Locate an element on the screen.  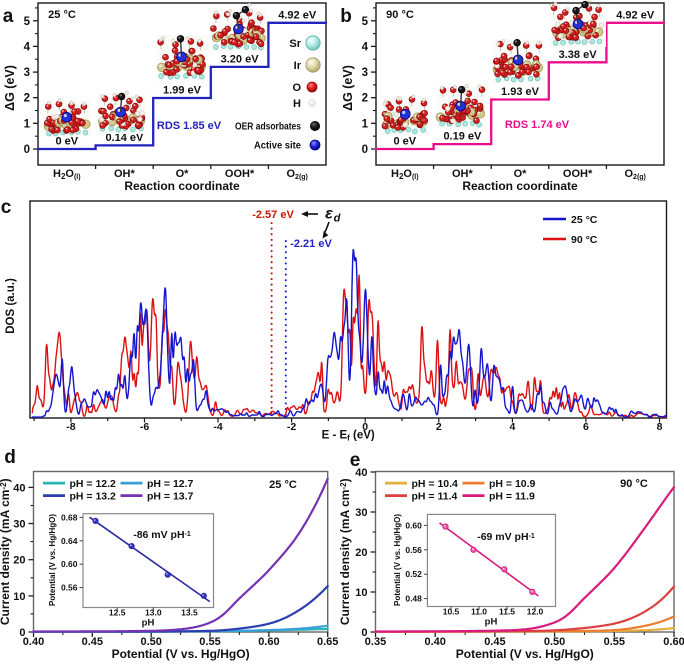
svg-text: 13.5 is located at coordinates (189, 613).